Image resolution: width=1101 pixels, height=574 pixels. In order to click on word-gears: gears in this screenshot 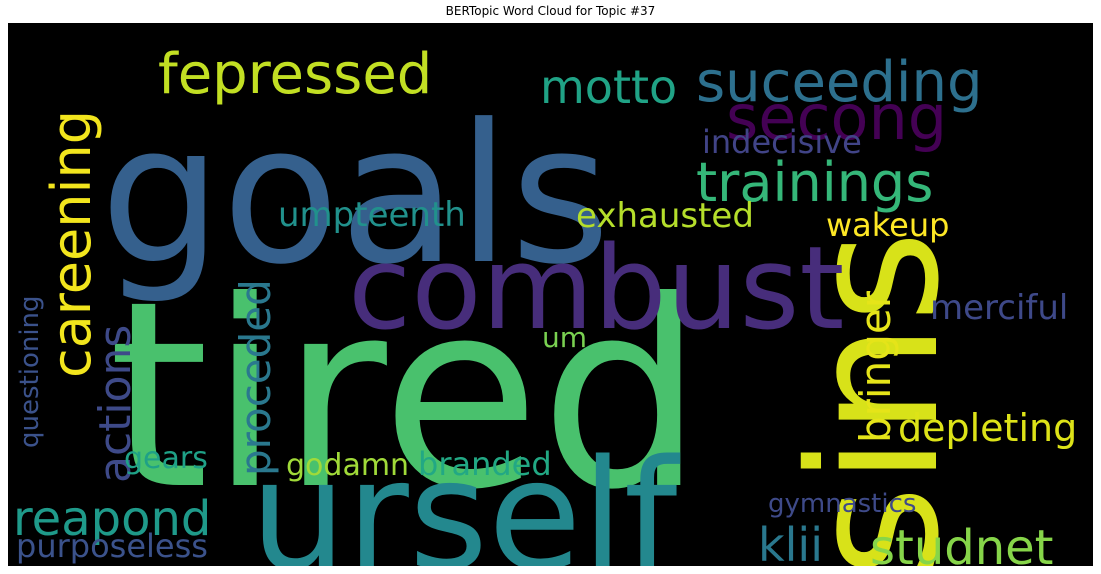, I will do `click(166, 458)`.